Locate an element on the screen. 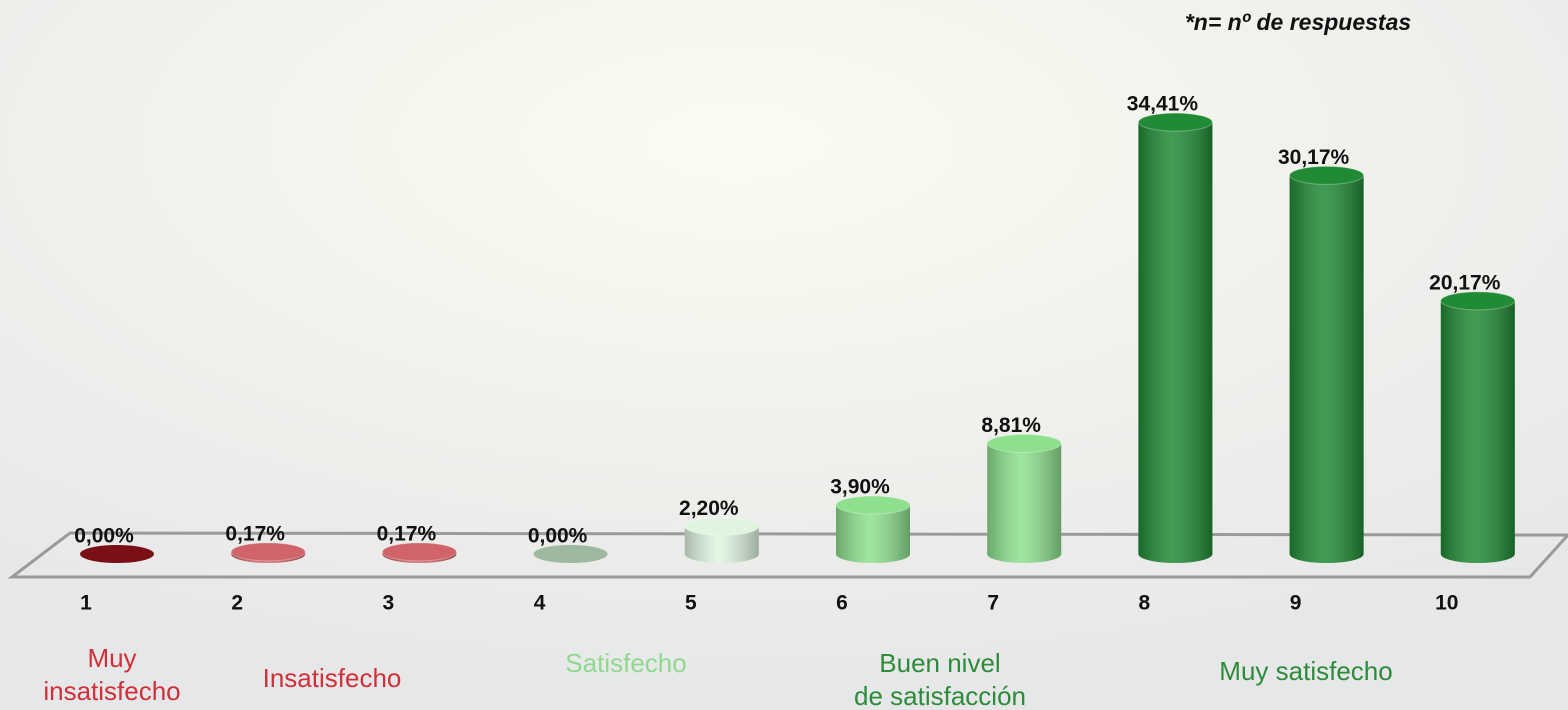 Image resolution: width=1568 pixels, height=710 pixels. annotation: *n= nº de respuestas is located at coordinates (1298, 22).